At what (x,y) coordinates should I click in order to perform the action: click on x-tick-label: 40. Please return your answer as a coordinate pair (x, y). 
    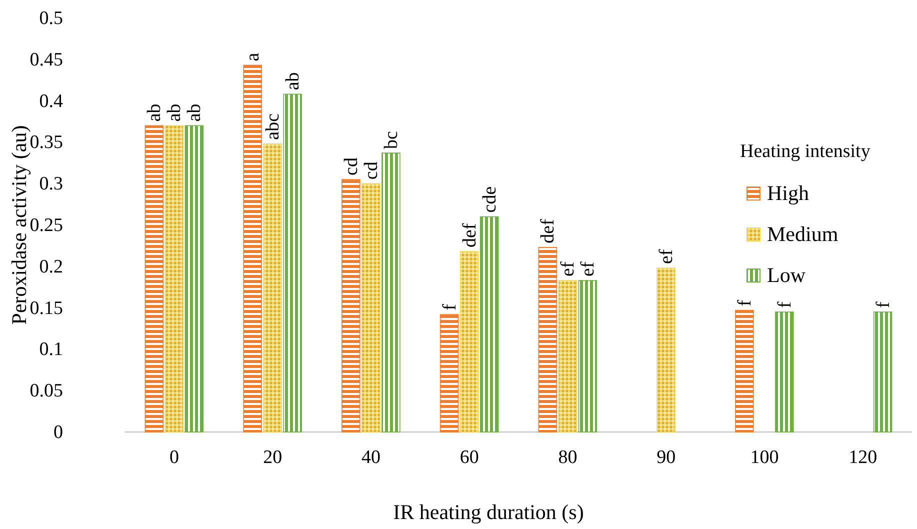
    Looking at the image, I should click on (370, 457).